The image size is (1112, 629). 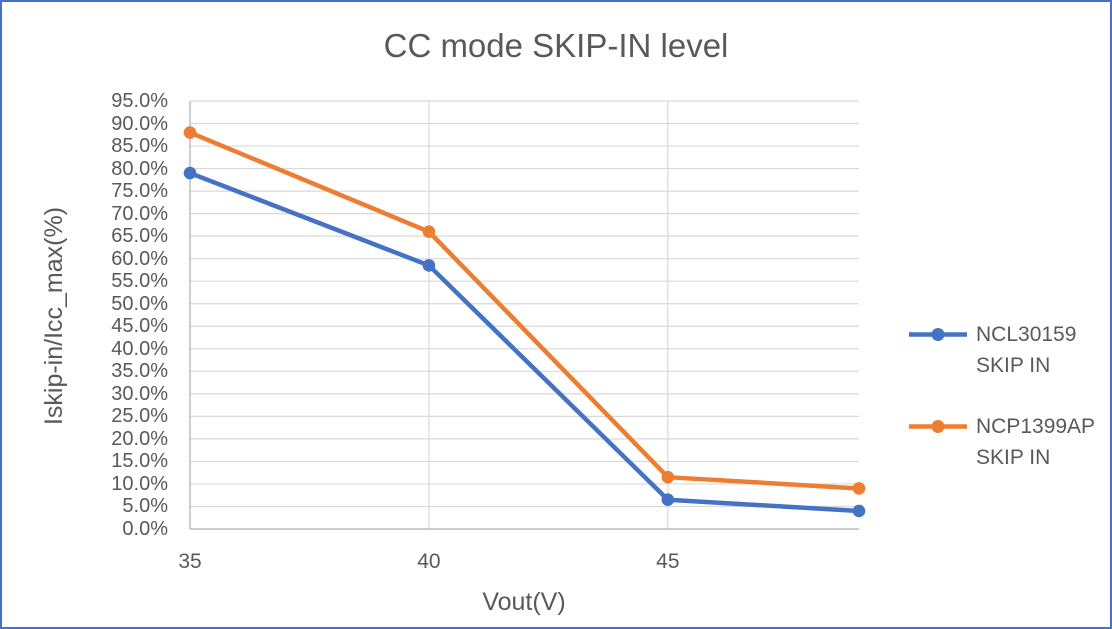 What do you see at coordinates (139, 191) in the screenshot?
I see `y-tick-label: 75.0%` at bounding box center [139, 191].